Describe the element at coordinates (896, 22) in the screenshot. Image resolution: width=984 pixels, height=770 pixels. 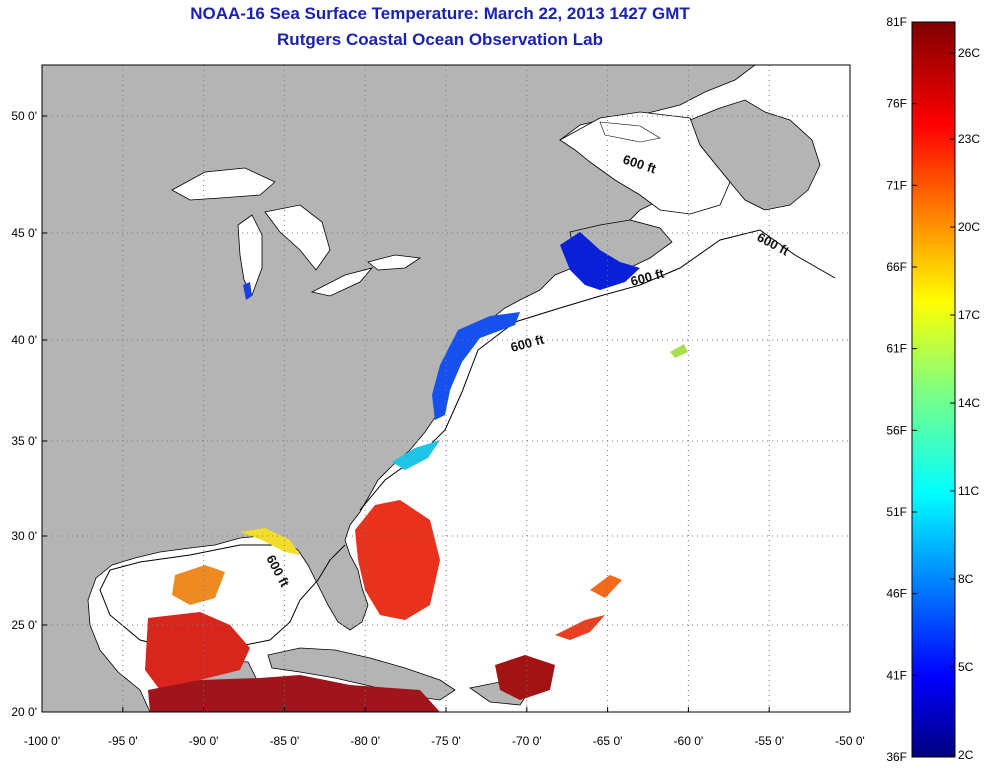
I see `colorbar-f-label: 81F` at that location.